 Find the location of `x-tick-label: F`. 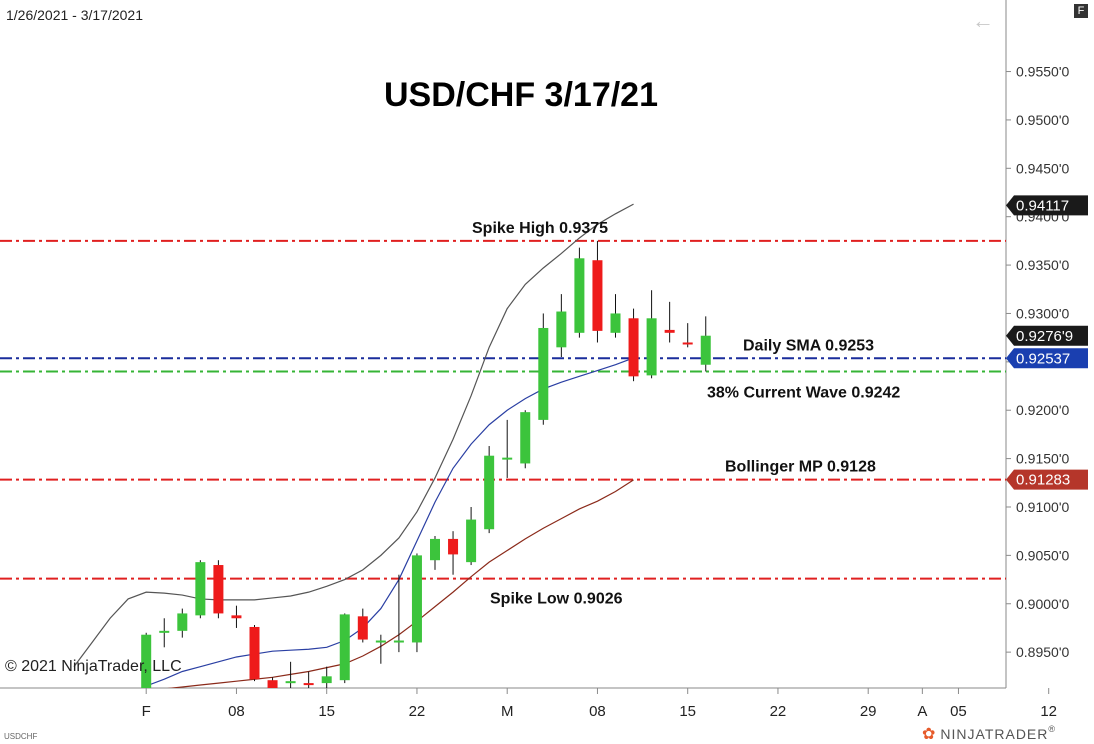

x-tick-label: F is located at coordinates (146, 711).